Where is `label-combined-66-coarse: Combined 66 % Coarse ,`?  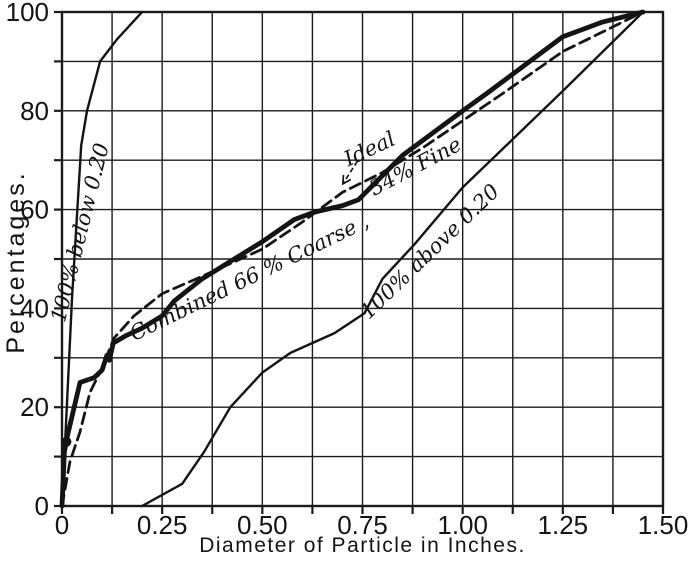 label-combined-66-coarse: Combined 66 % Coarse , is located at coordinates (249, 277).